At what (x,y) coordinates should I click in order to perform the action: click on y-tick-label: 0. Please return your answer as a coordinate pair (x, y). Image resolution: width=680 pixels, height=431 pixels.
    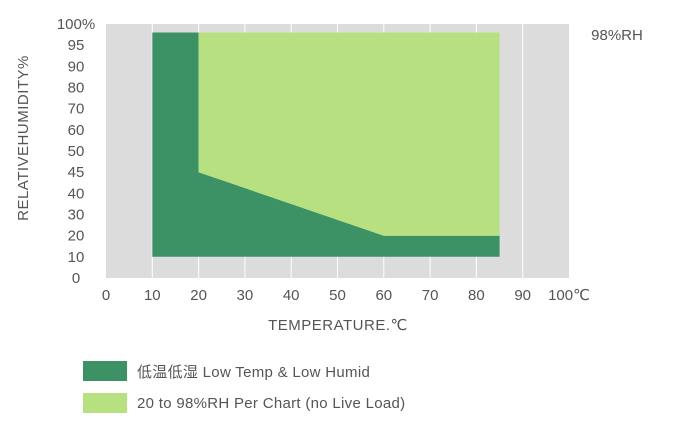
    Looking at the image, I should click on (76, 278).